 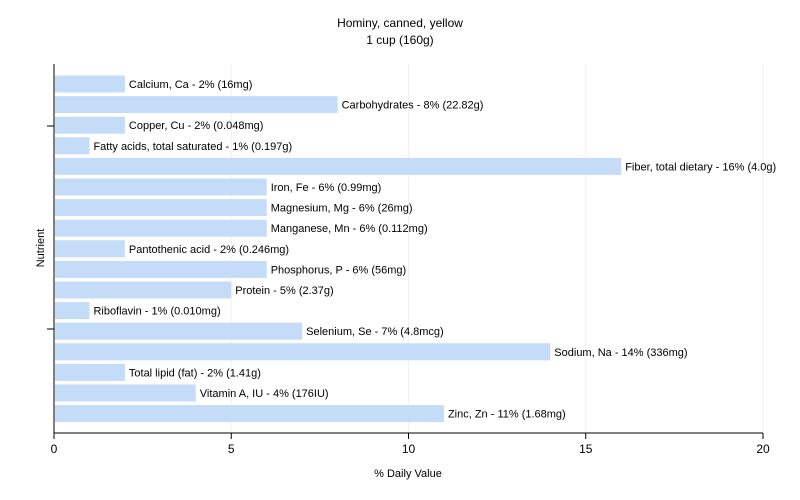 I want to click on bar-data-label: Total lipid (fat) - 2% (1.41g), so click(x=195, y=373).